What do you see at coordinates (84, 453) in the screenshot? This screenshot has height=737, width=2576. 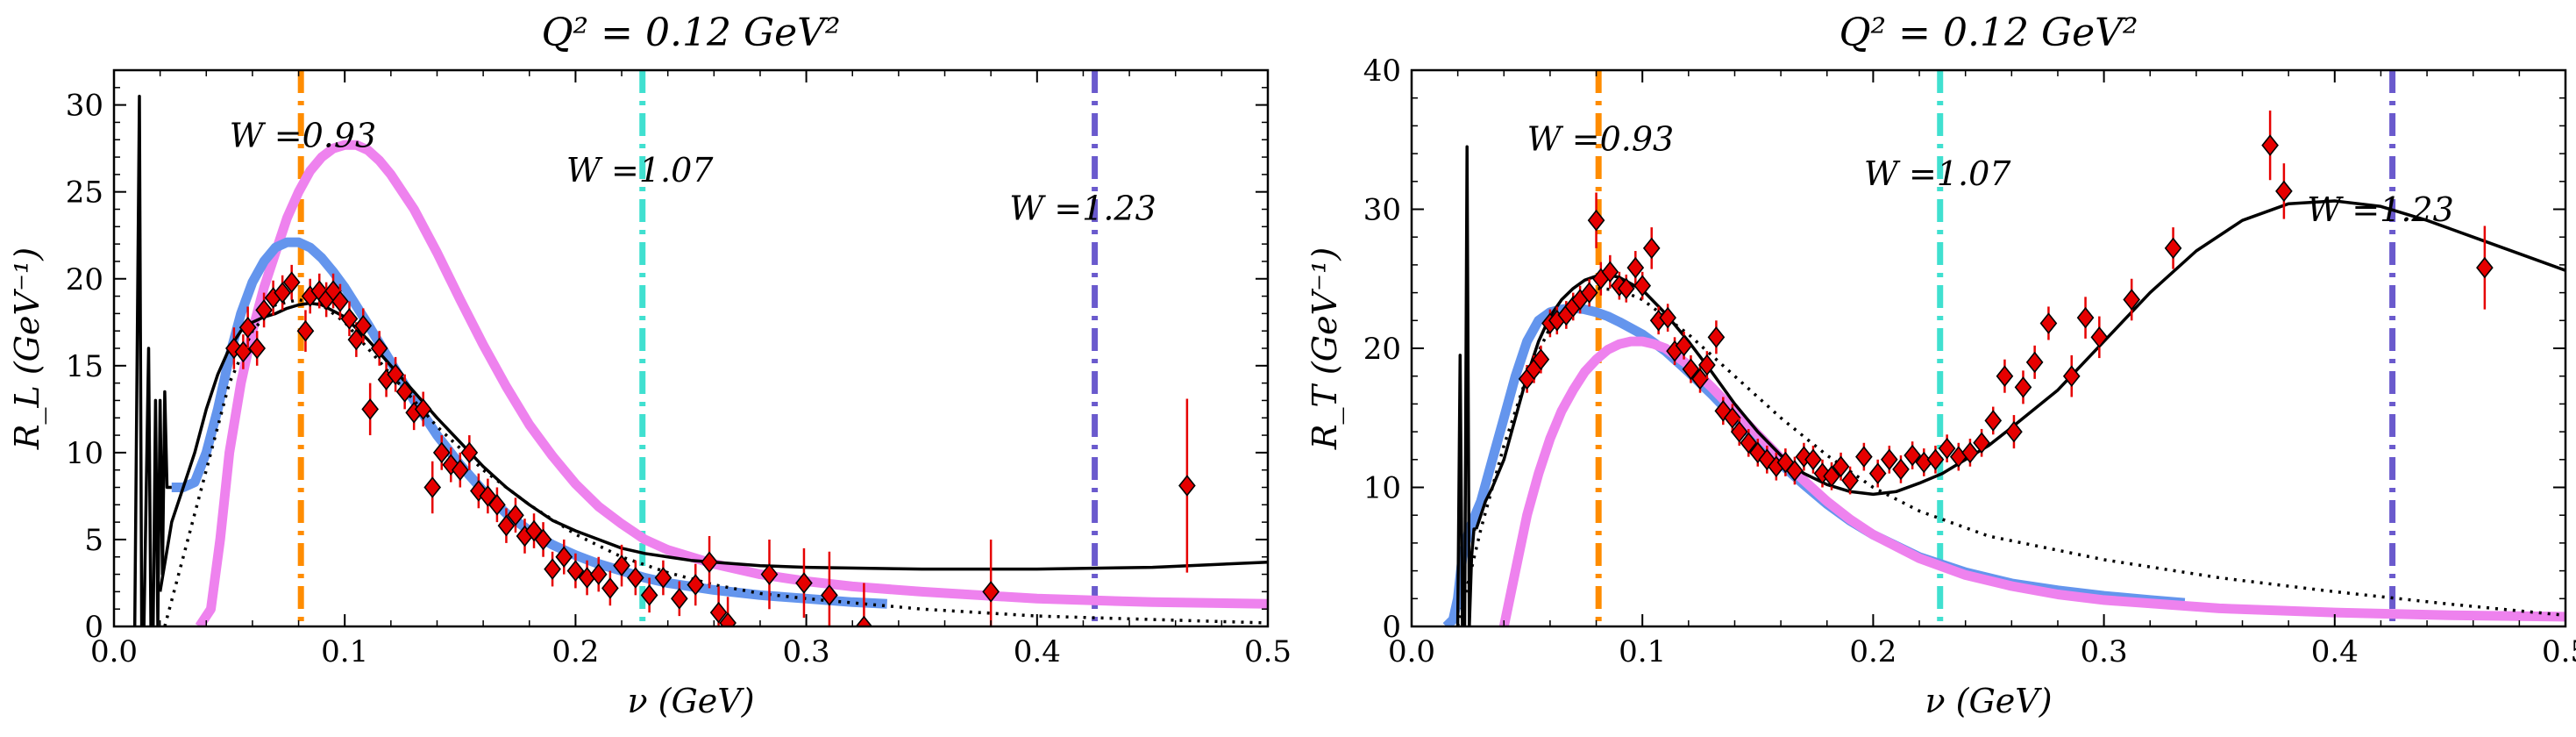 I see `left-ytick-label: 10` at bounding box center [84, 453].